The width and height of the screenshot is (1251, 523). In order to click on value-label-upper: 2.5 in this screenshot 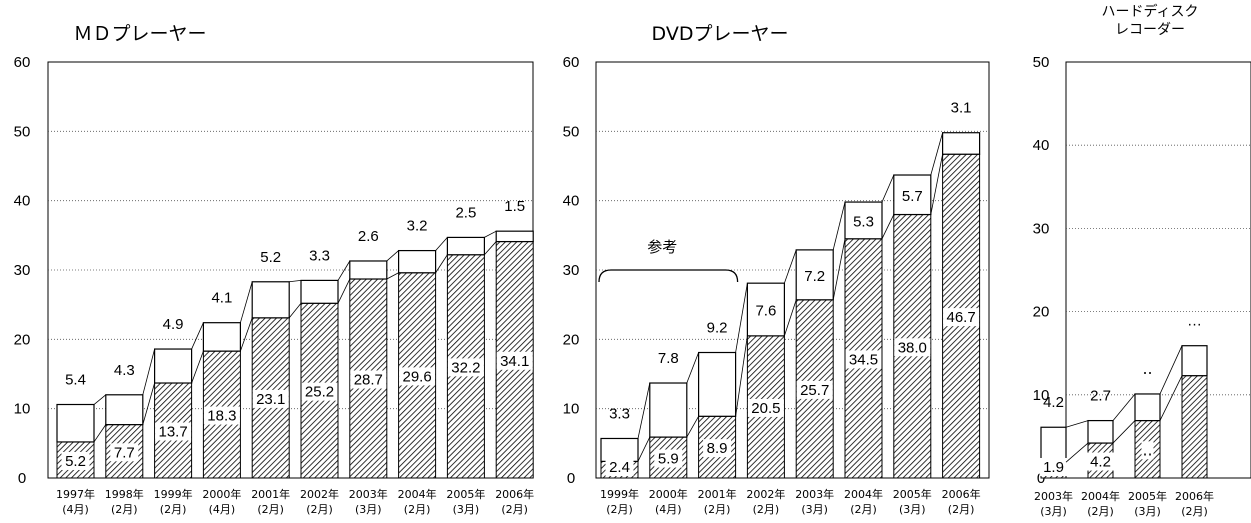, I will do `click(465, 212)`.